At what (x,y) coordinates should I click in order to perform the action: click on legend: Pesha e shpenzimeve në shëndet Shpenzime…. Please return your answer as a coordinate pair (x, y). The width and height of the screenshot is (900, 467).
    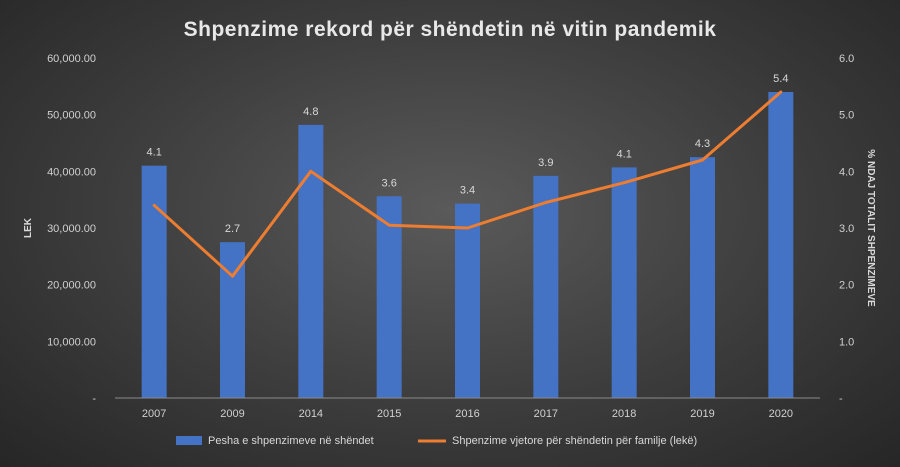
    Looking at the image, I should click on (436, 441).